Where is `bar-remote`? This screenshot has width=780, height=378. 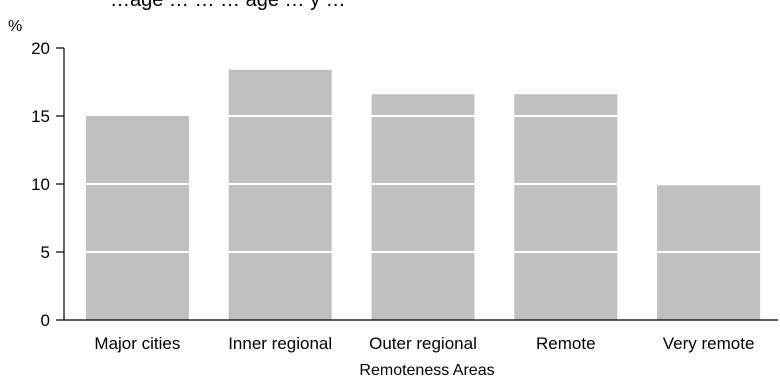 bar-remote is located at coordinates (566, 207).